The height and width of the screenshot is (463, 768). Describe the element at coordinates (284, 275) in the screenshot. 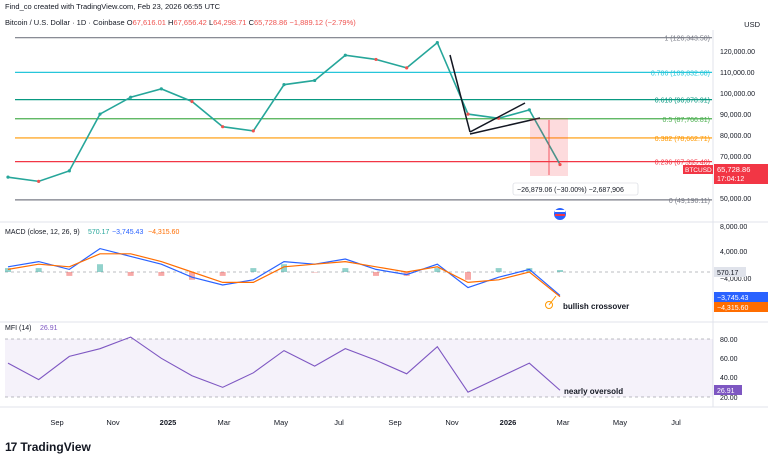

I see `macd-signal-line` at that location.